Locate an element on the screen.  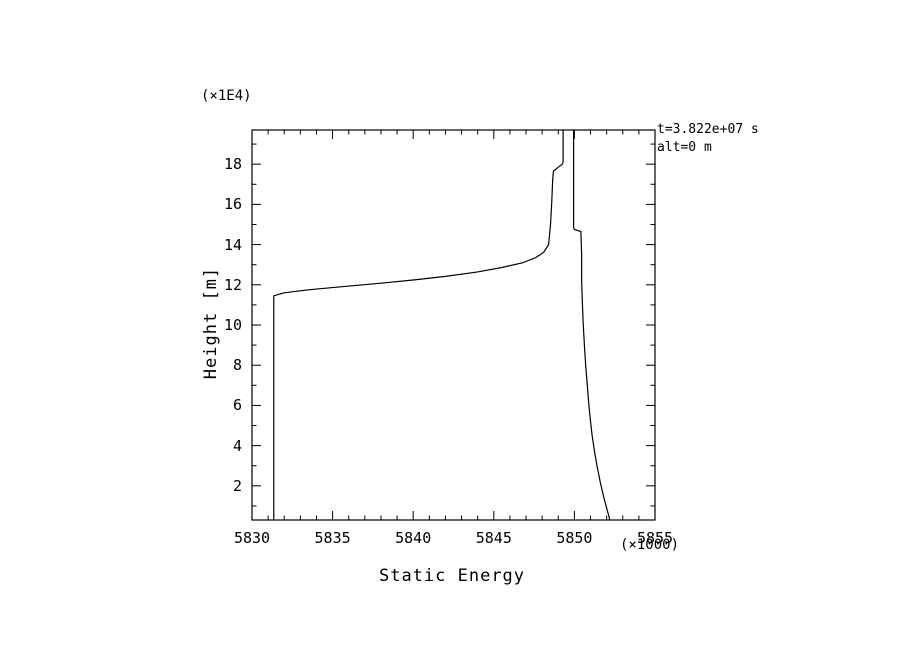
x-tick-label: 5855 is located at coordinates (655, 538).